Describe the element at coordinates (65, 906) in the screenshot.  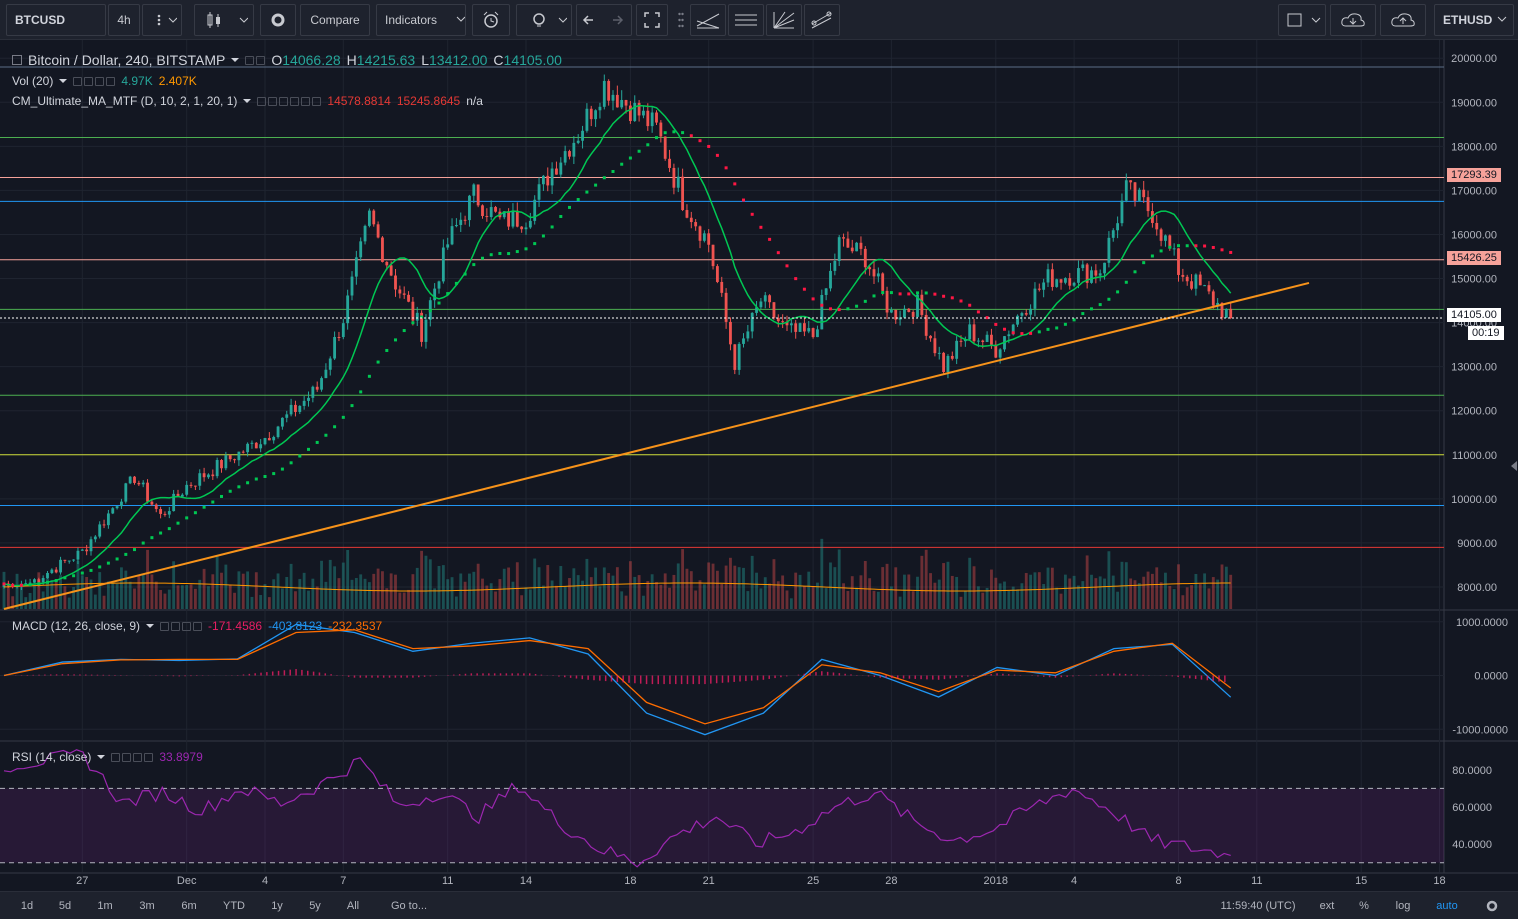
I see `range-5d: 5d` at that location.